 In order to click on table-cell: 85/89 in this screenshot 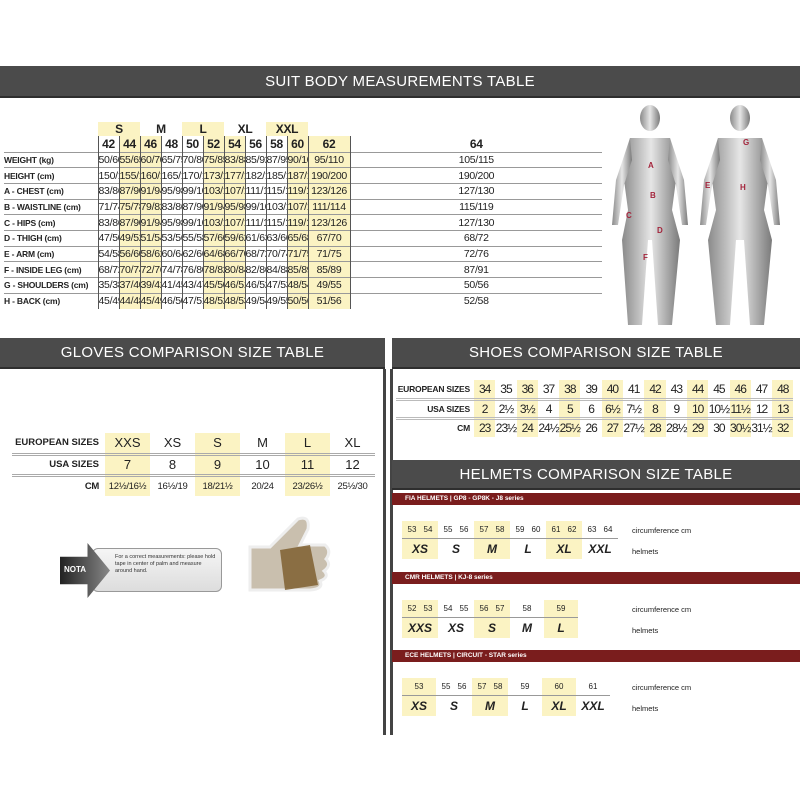, I will do `click(328, 269)`.